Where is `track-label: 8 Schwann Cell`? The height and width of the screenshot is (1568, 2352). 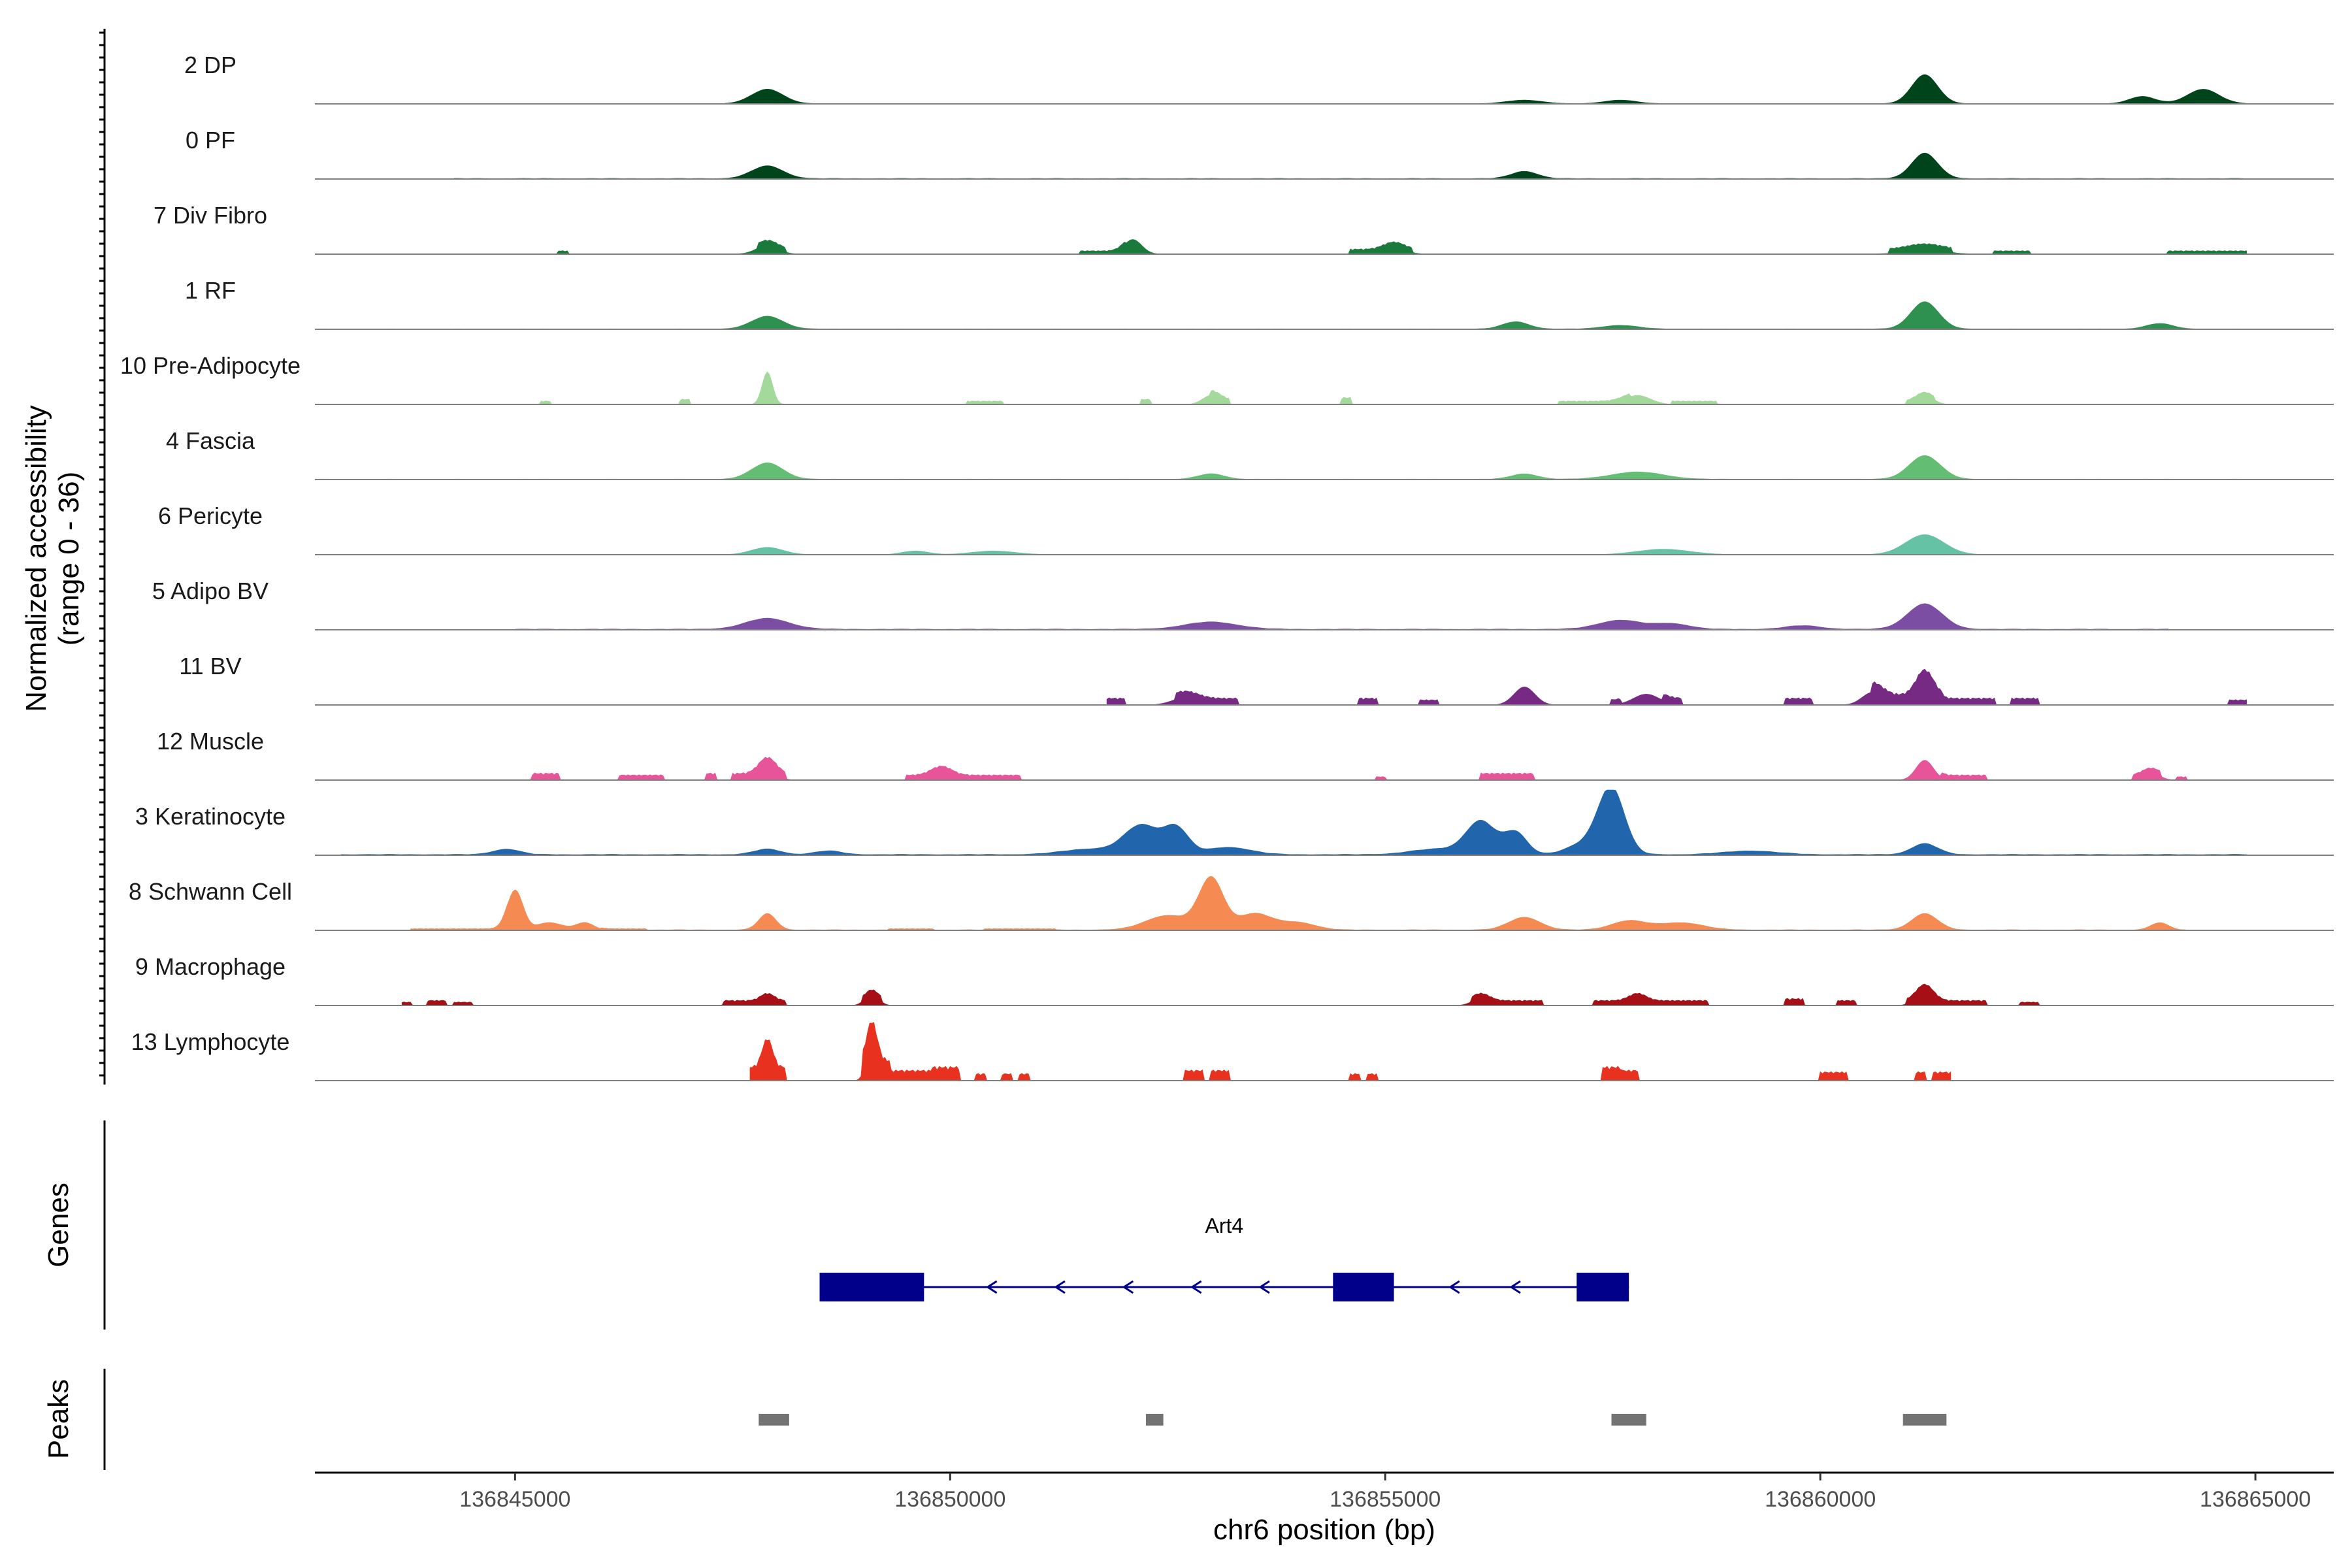 track-label: 8 Schwann Cell is located at coordinates (210, 891).